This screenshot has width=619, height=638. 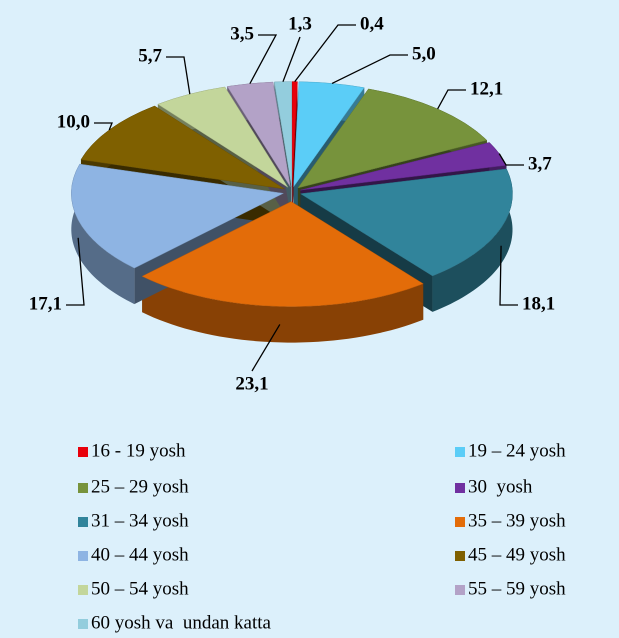 I want to click on data-label: 23,1, so click(x=251, y=383).